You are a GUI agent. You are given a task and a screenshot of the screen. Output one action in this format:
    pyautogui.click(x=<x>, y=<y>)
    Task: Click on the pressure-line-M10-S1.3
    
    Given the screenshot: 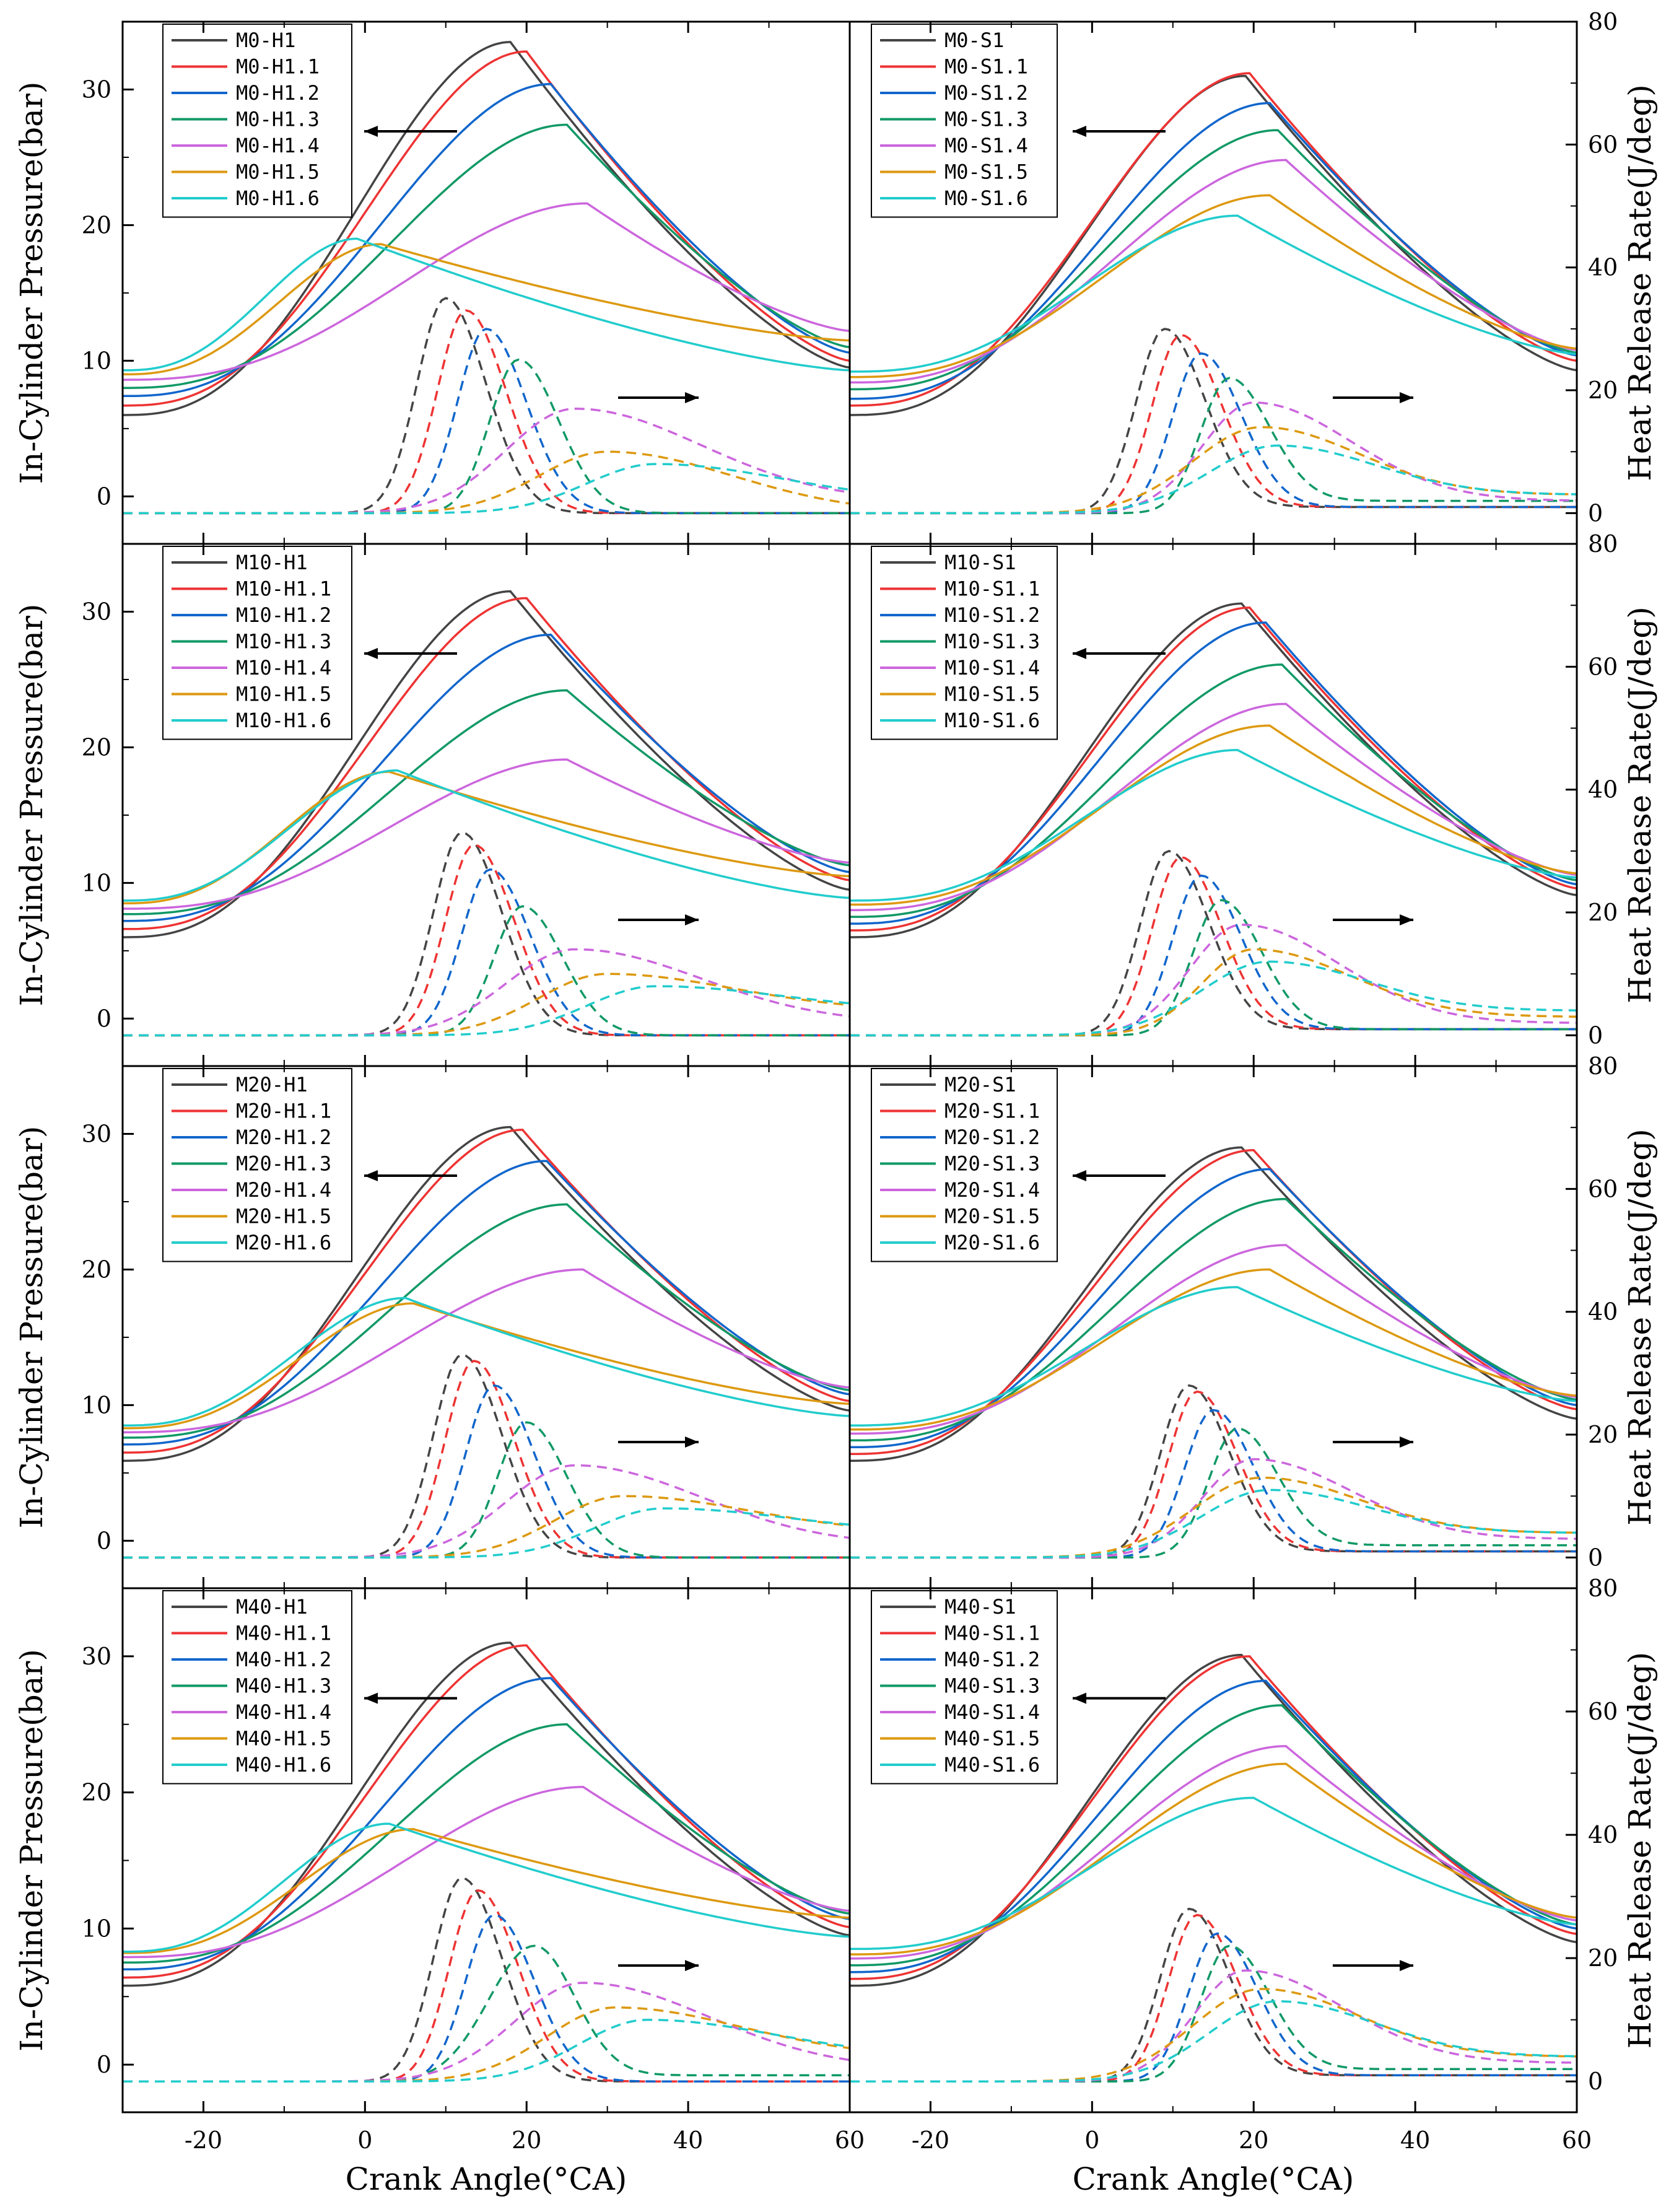 What is the action you would take?
    pyautogui.click(x=1213, y=790)
    